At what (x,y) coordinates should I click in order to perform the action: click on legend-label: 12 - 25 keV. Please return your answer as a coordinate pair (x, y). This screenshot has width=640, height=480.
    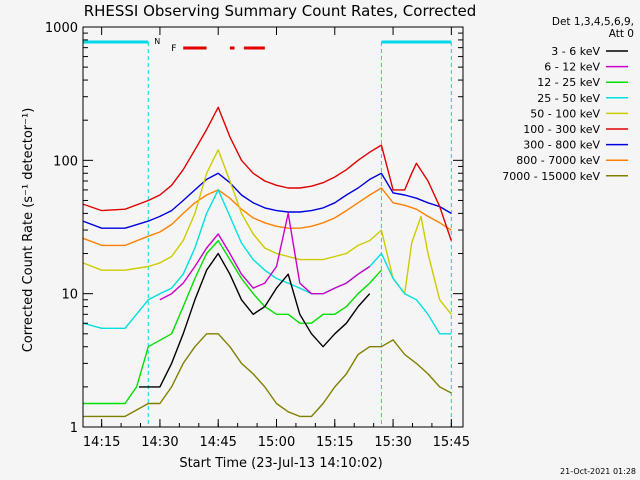
    Looking at the image, I should click on (568, 82).